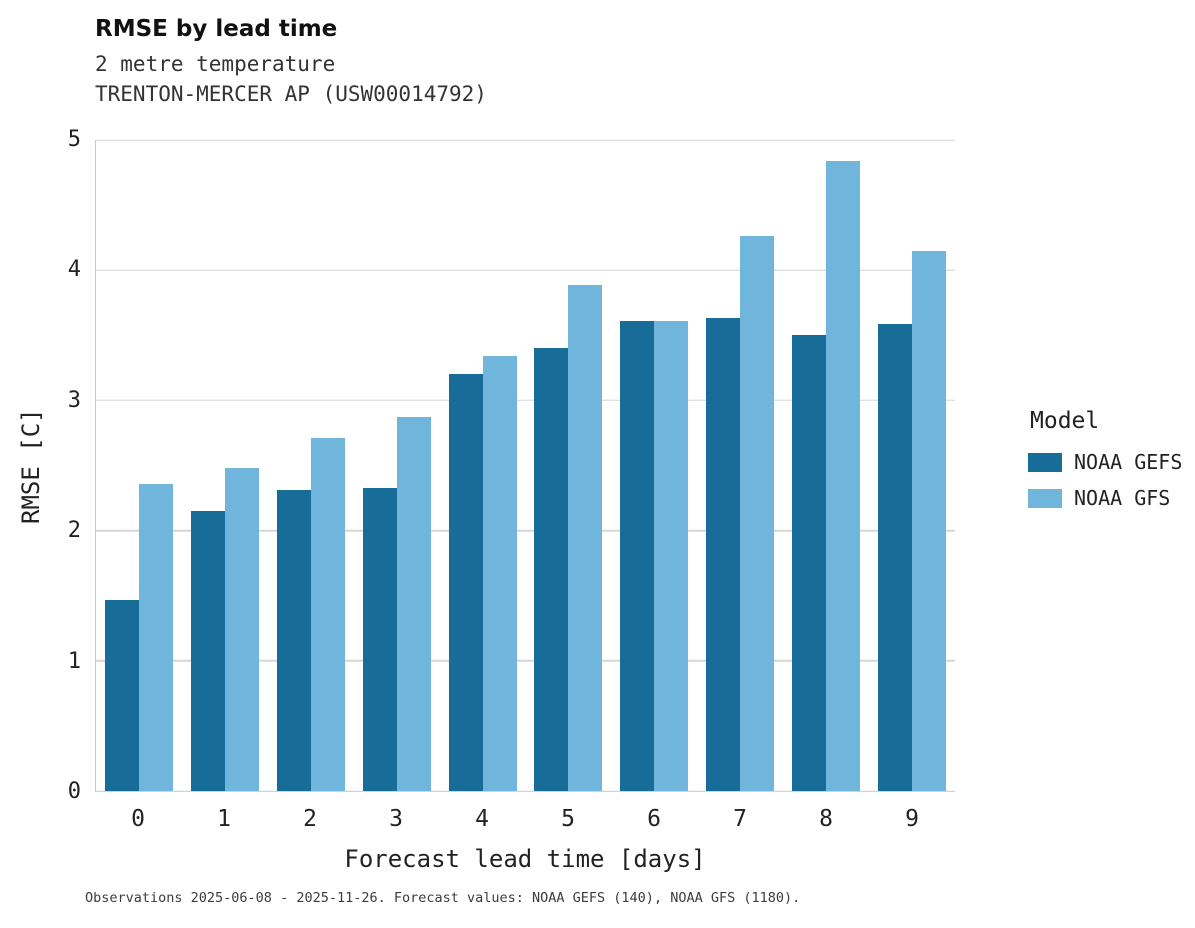  I want to click on x-tick-label: 7, so click(740, 819).